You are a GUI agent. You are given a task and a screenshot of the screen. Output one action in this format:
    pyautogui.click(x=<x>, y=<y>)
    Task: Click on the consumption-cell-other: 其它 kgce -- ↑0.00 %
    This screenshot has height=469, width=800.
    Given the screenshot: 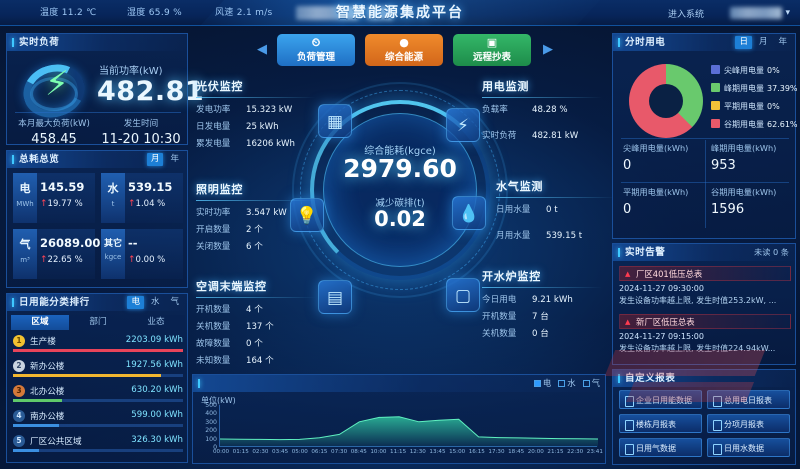 What is the action you would take?
    pyautogui.click(x=142, y=254)
    